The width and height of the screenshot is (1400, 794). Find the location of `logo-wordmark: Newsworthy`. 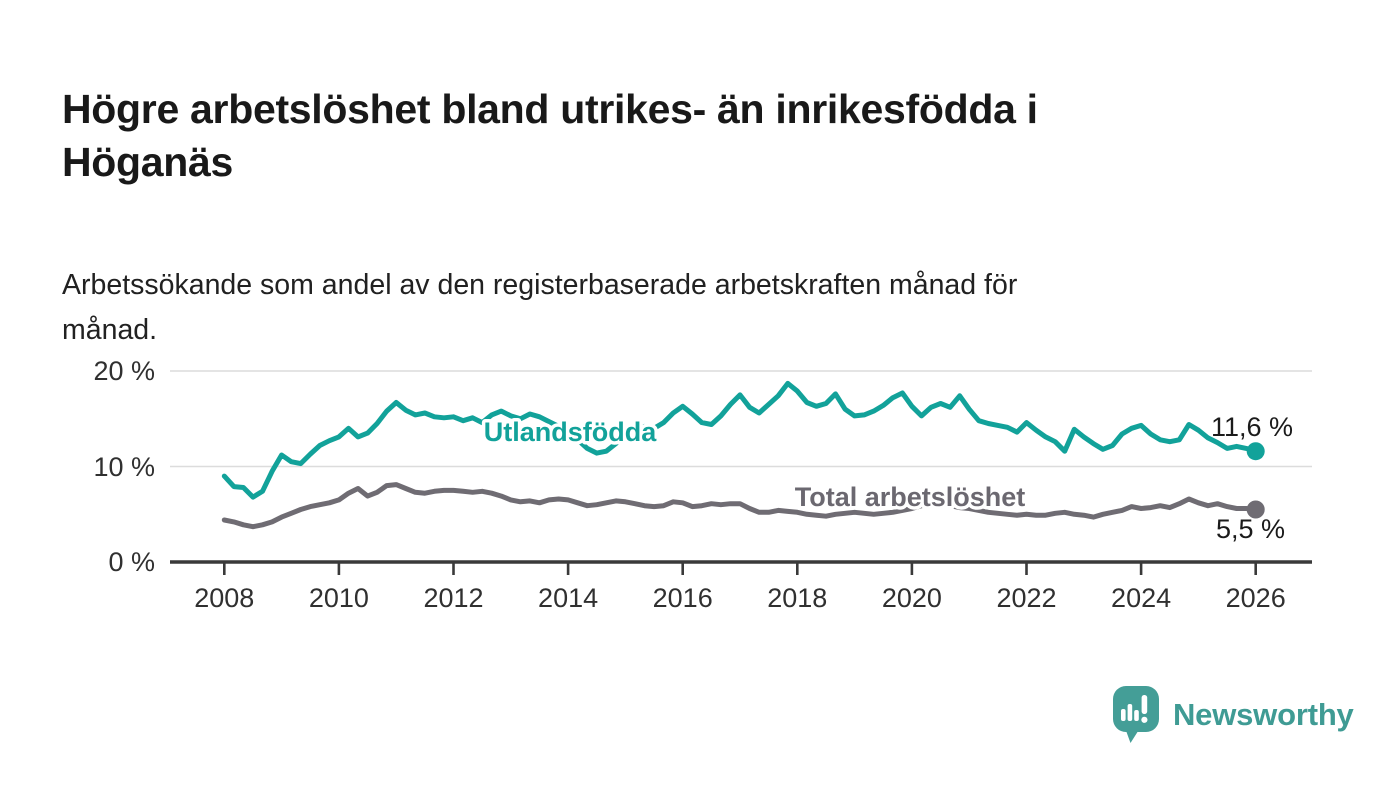

logo-wordmark: Newsworthy is located at coordinates (1263, 714).